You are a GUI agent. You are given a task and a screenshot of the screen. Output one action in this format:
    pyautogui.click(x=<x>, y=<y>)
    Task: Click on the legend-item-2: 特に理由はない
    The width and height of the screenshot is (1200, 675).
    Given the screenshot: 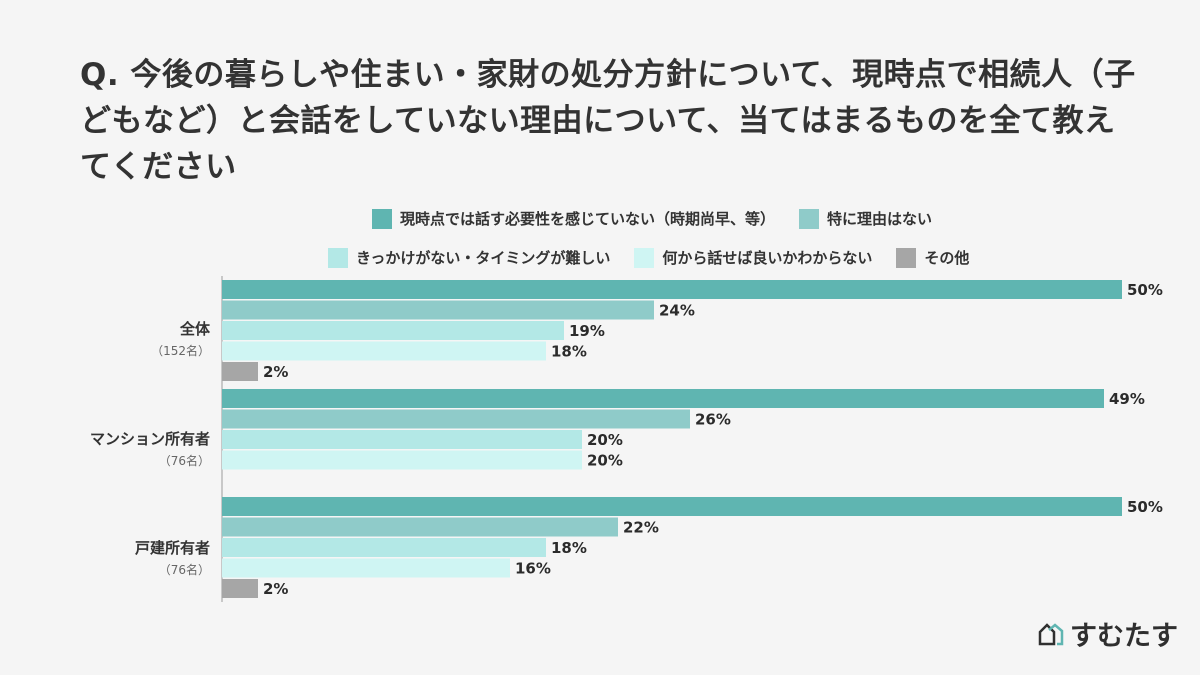 What is the action you would take?
    pyautogui.click(x=865, y=218)
    